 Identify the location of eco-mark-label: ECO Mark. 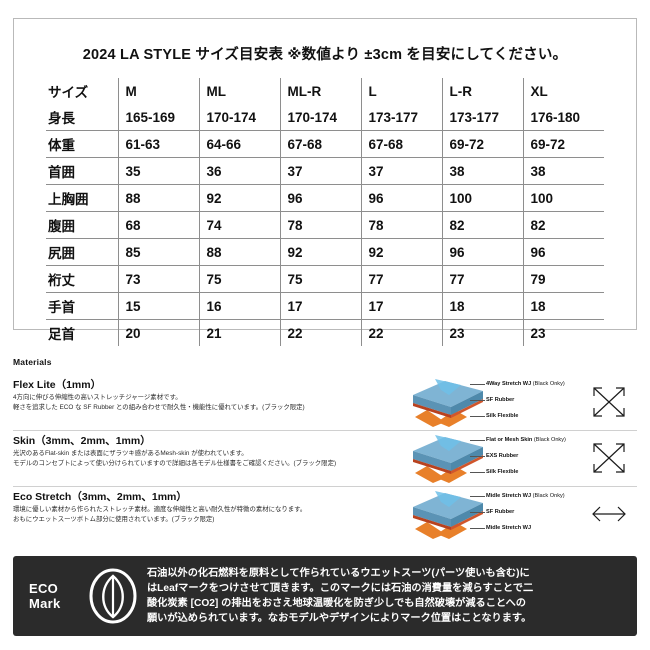
(54, 596).